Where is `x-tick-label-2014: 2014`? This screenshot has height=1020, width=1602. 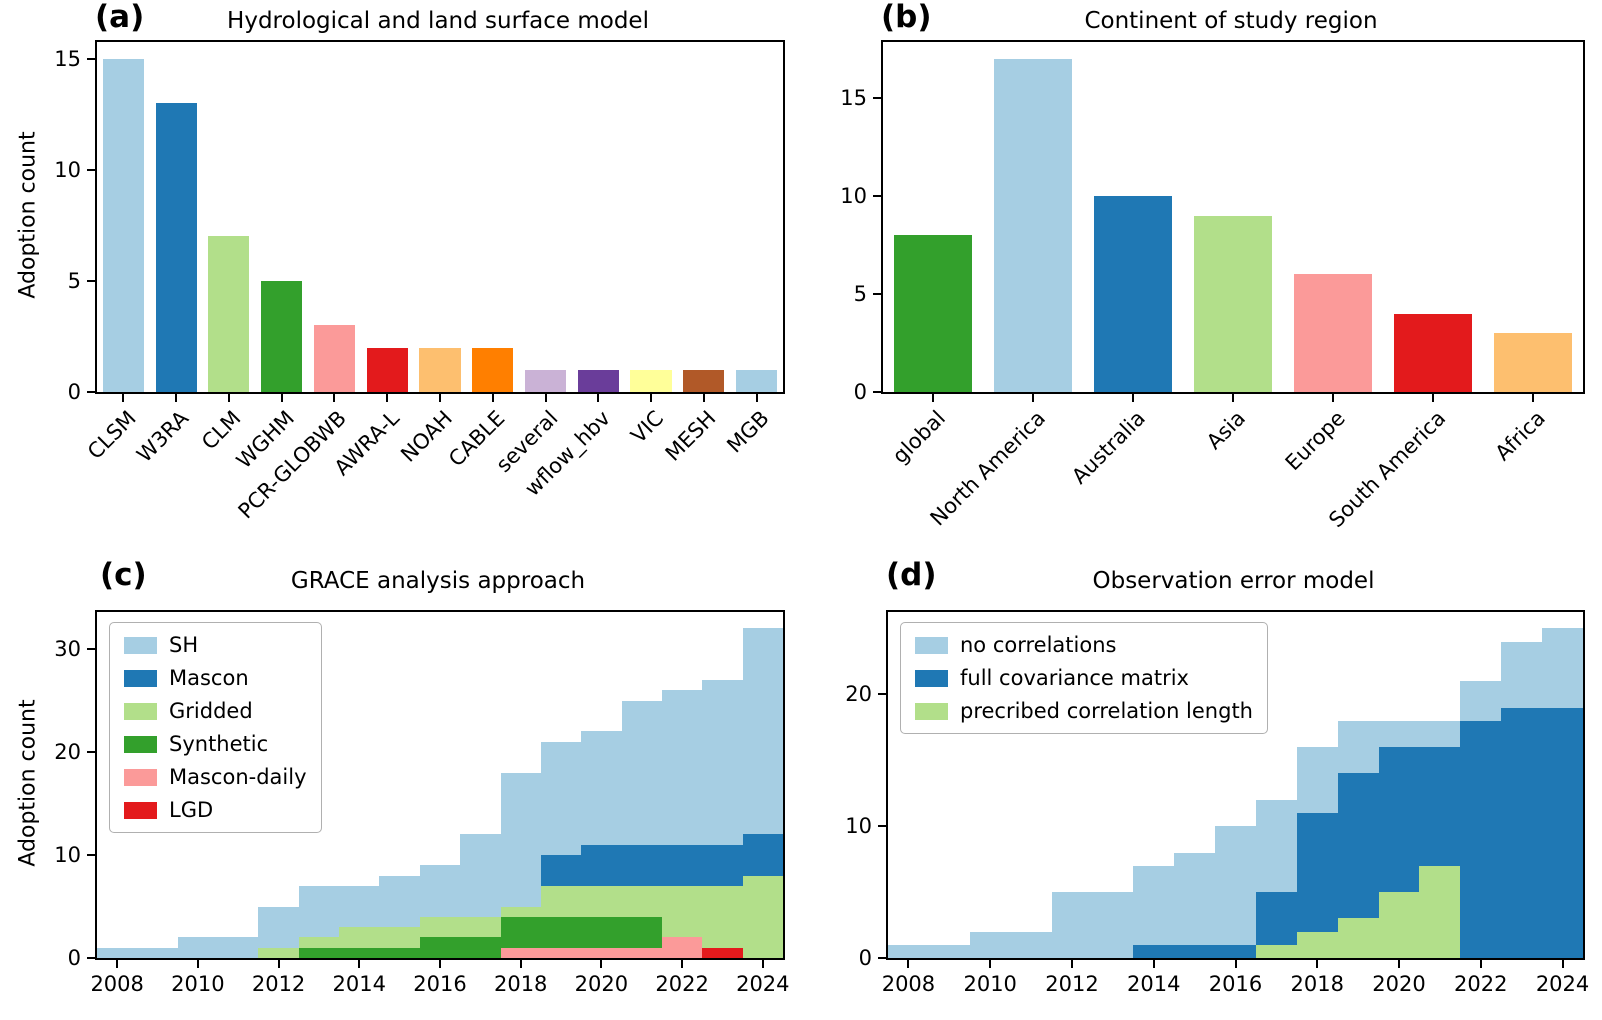 x-tick-label-2014: 2014 is located at coordinates (359, 984).